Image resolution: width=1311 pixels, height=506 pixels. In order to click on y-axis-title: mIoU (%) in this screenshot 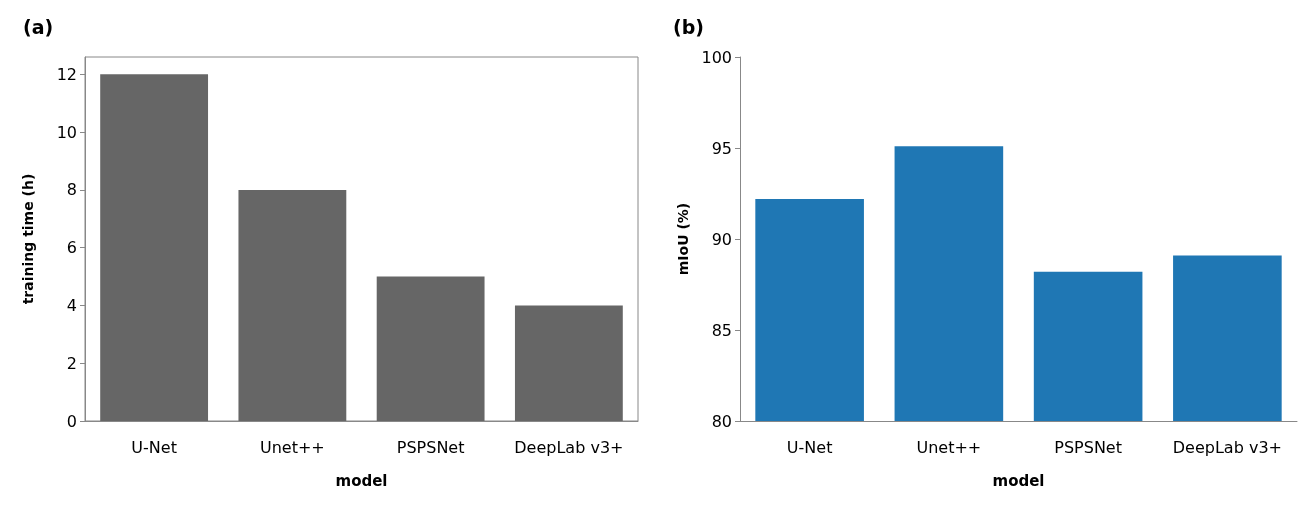, I will do `click(683, 239)`.